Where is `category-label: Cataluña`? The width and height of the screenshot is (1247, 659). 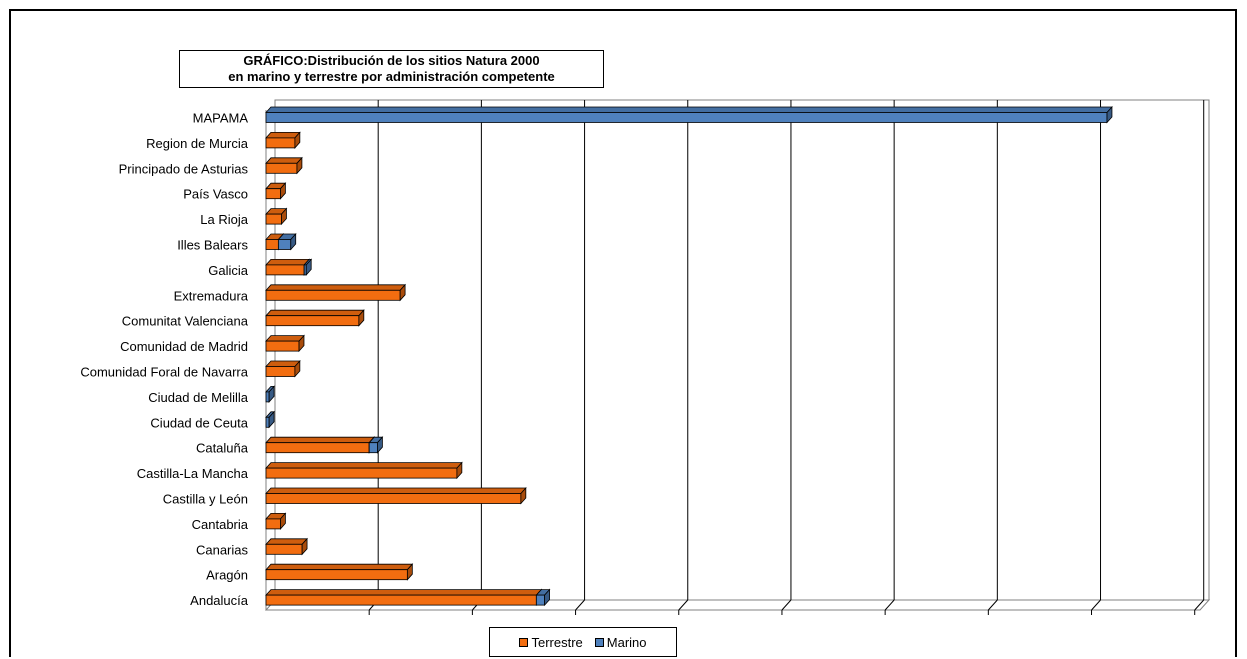
category-label: Cataluña is located at coordinates (222, 448).